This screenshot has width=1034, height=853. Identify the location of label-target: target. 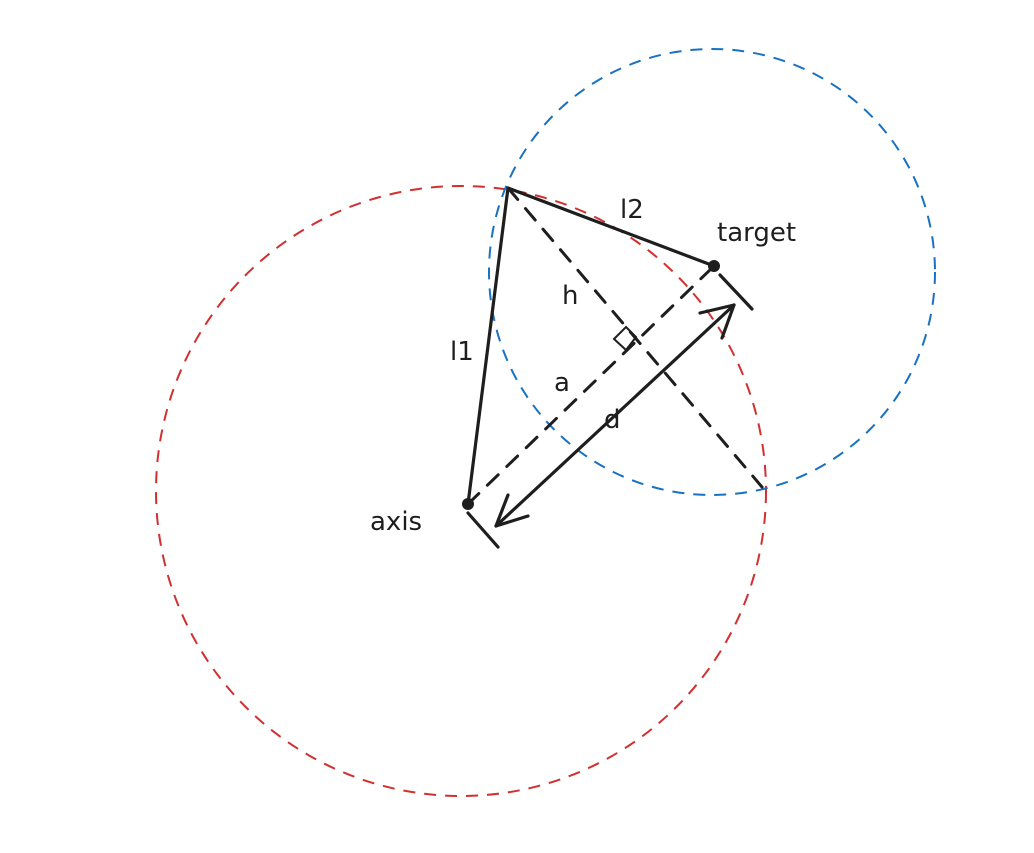
(756, 233).